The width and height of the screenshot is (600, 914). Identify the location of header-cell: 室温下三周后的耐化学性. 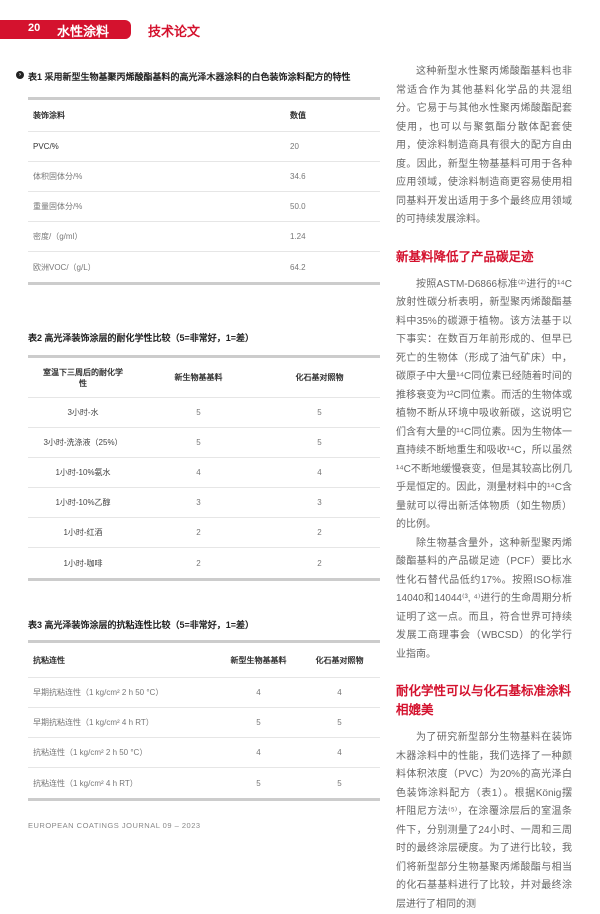
(83, 377).